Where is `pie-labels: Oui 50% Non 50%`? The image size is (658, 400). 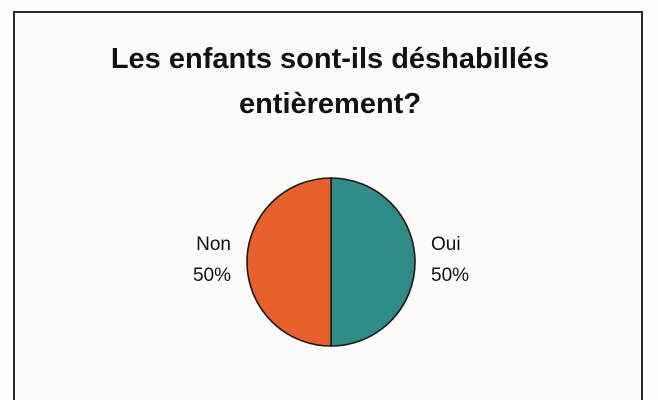
pie-labels: Oui 50% Non 50% is located at coordinates (331, 260).